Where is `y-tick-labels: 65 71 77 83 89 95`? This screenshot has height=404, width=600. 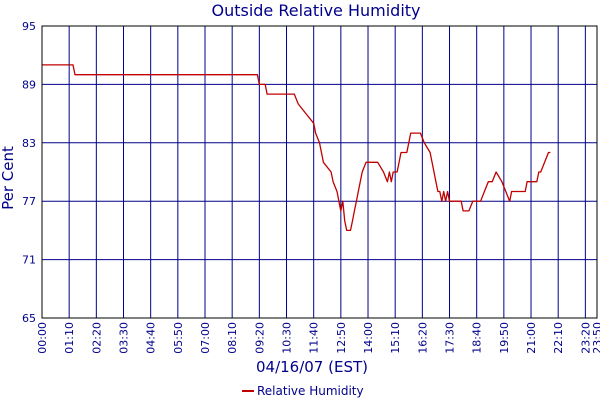 y-tick-labels: 65 71 77 83 89 95 is located at coordinates (29, 172).